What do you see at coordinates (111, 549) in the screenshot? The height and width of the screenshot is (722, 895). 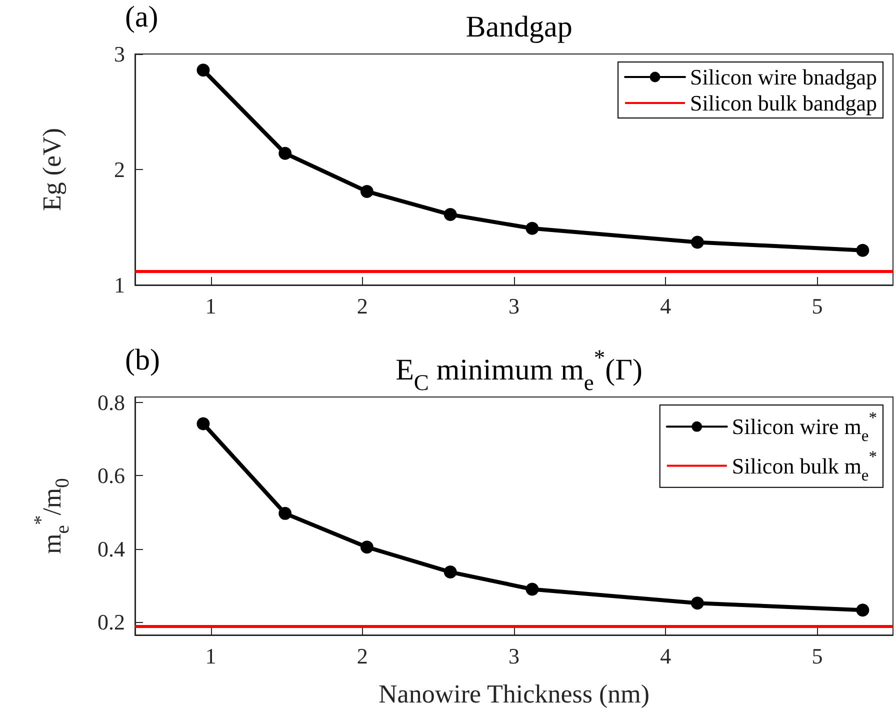 I see `y-tick-label: 0.4` at bounding box center [111, 549].